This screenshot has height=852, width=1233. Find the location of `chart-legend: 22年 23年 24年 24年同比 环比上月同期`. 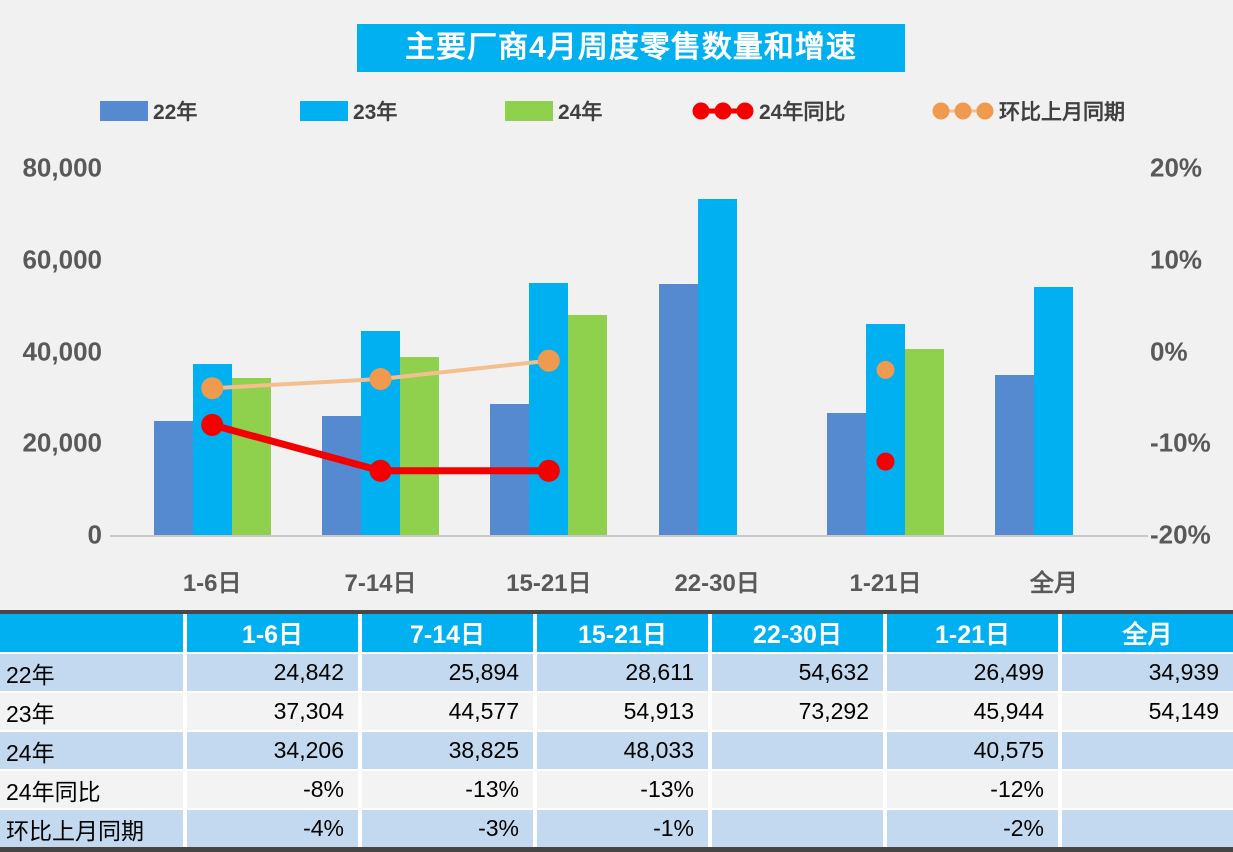

chart-legend: 22年 23年 24年 24年同比 环比上月同期 is located at coordinates (616, 111).